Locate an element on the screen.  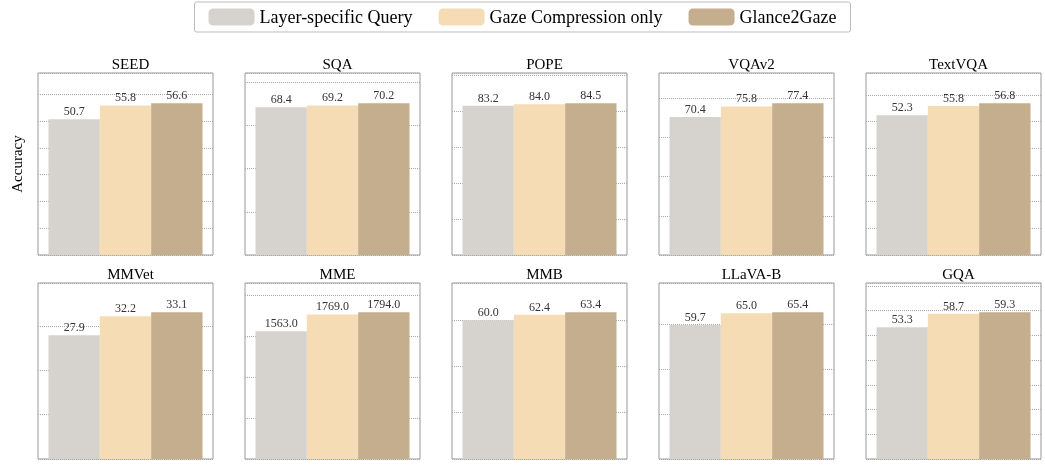
data-label: 65.0 is located at coordinates (746, 305).